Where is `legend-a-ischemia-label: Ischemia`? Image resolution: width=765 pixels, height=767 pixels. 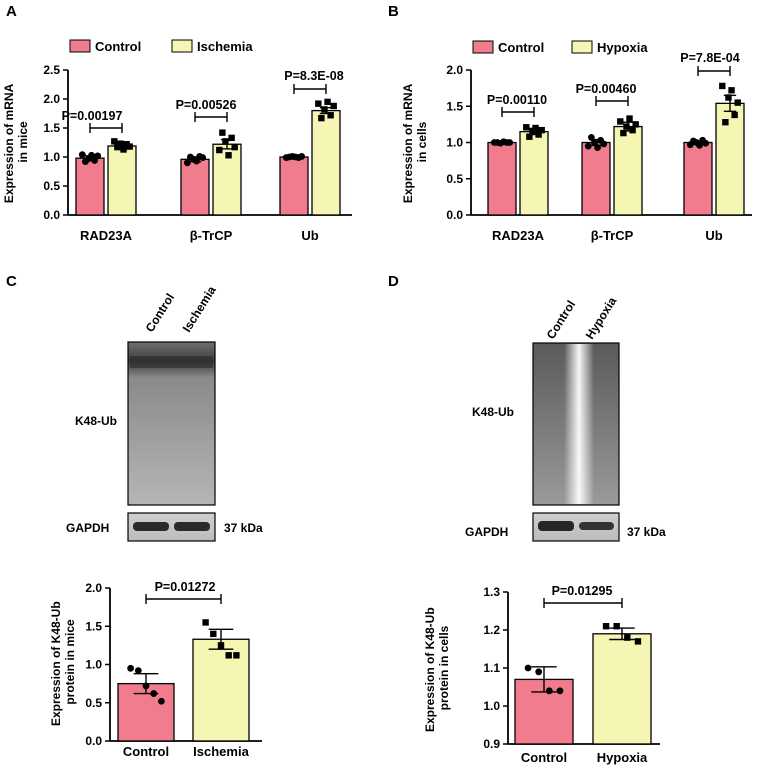 legend-a-ischemia-label: Ischemia is located at coordinates (225, 46).